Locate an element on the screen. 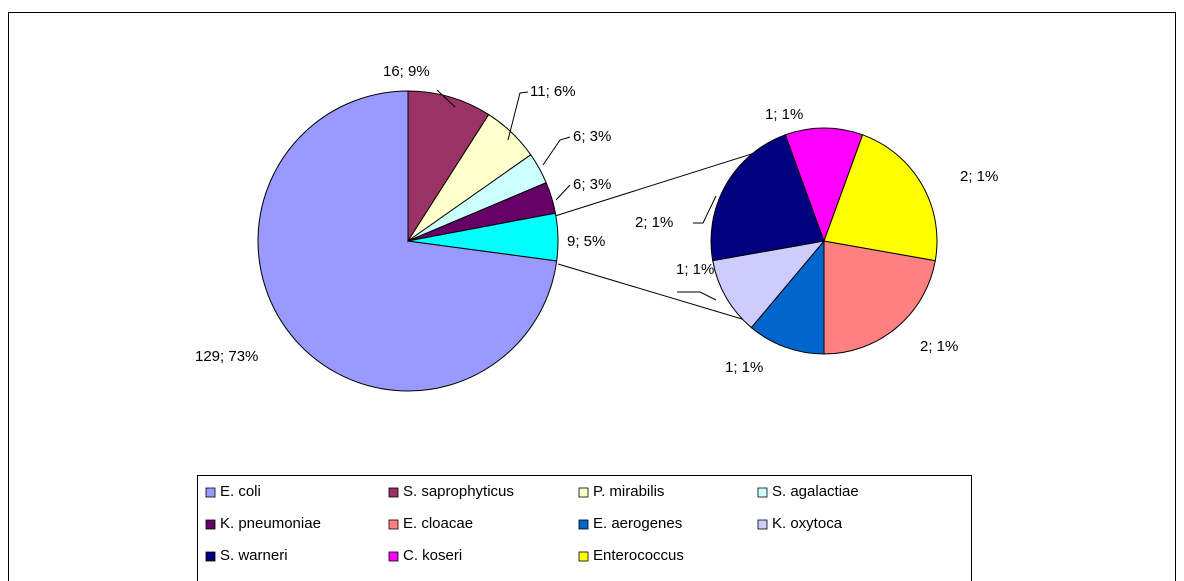 This screenshot has height=581, width=1184. legend-label: P. mirabilis is located at coordinates (628, 491).